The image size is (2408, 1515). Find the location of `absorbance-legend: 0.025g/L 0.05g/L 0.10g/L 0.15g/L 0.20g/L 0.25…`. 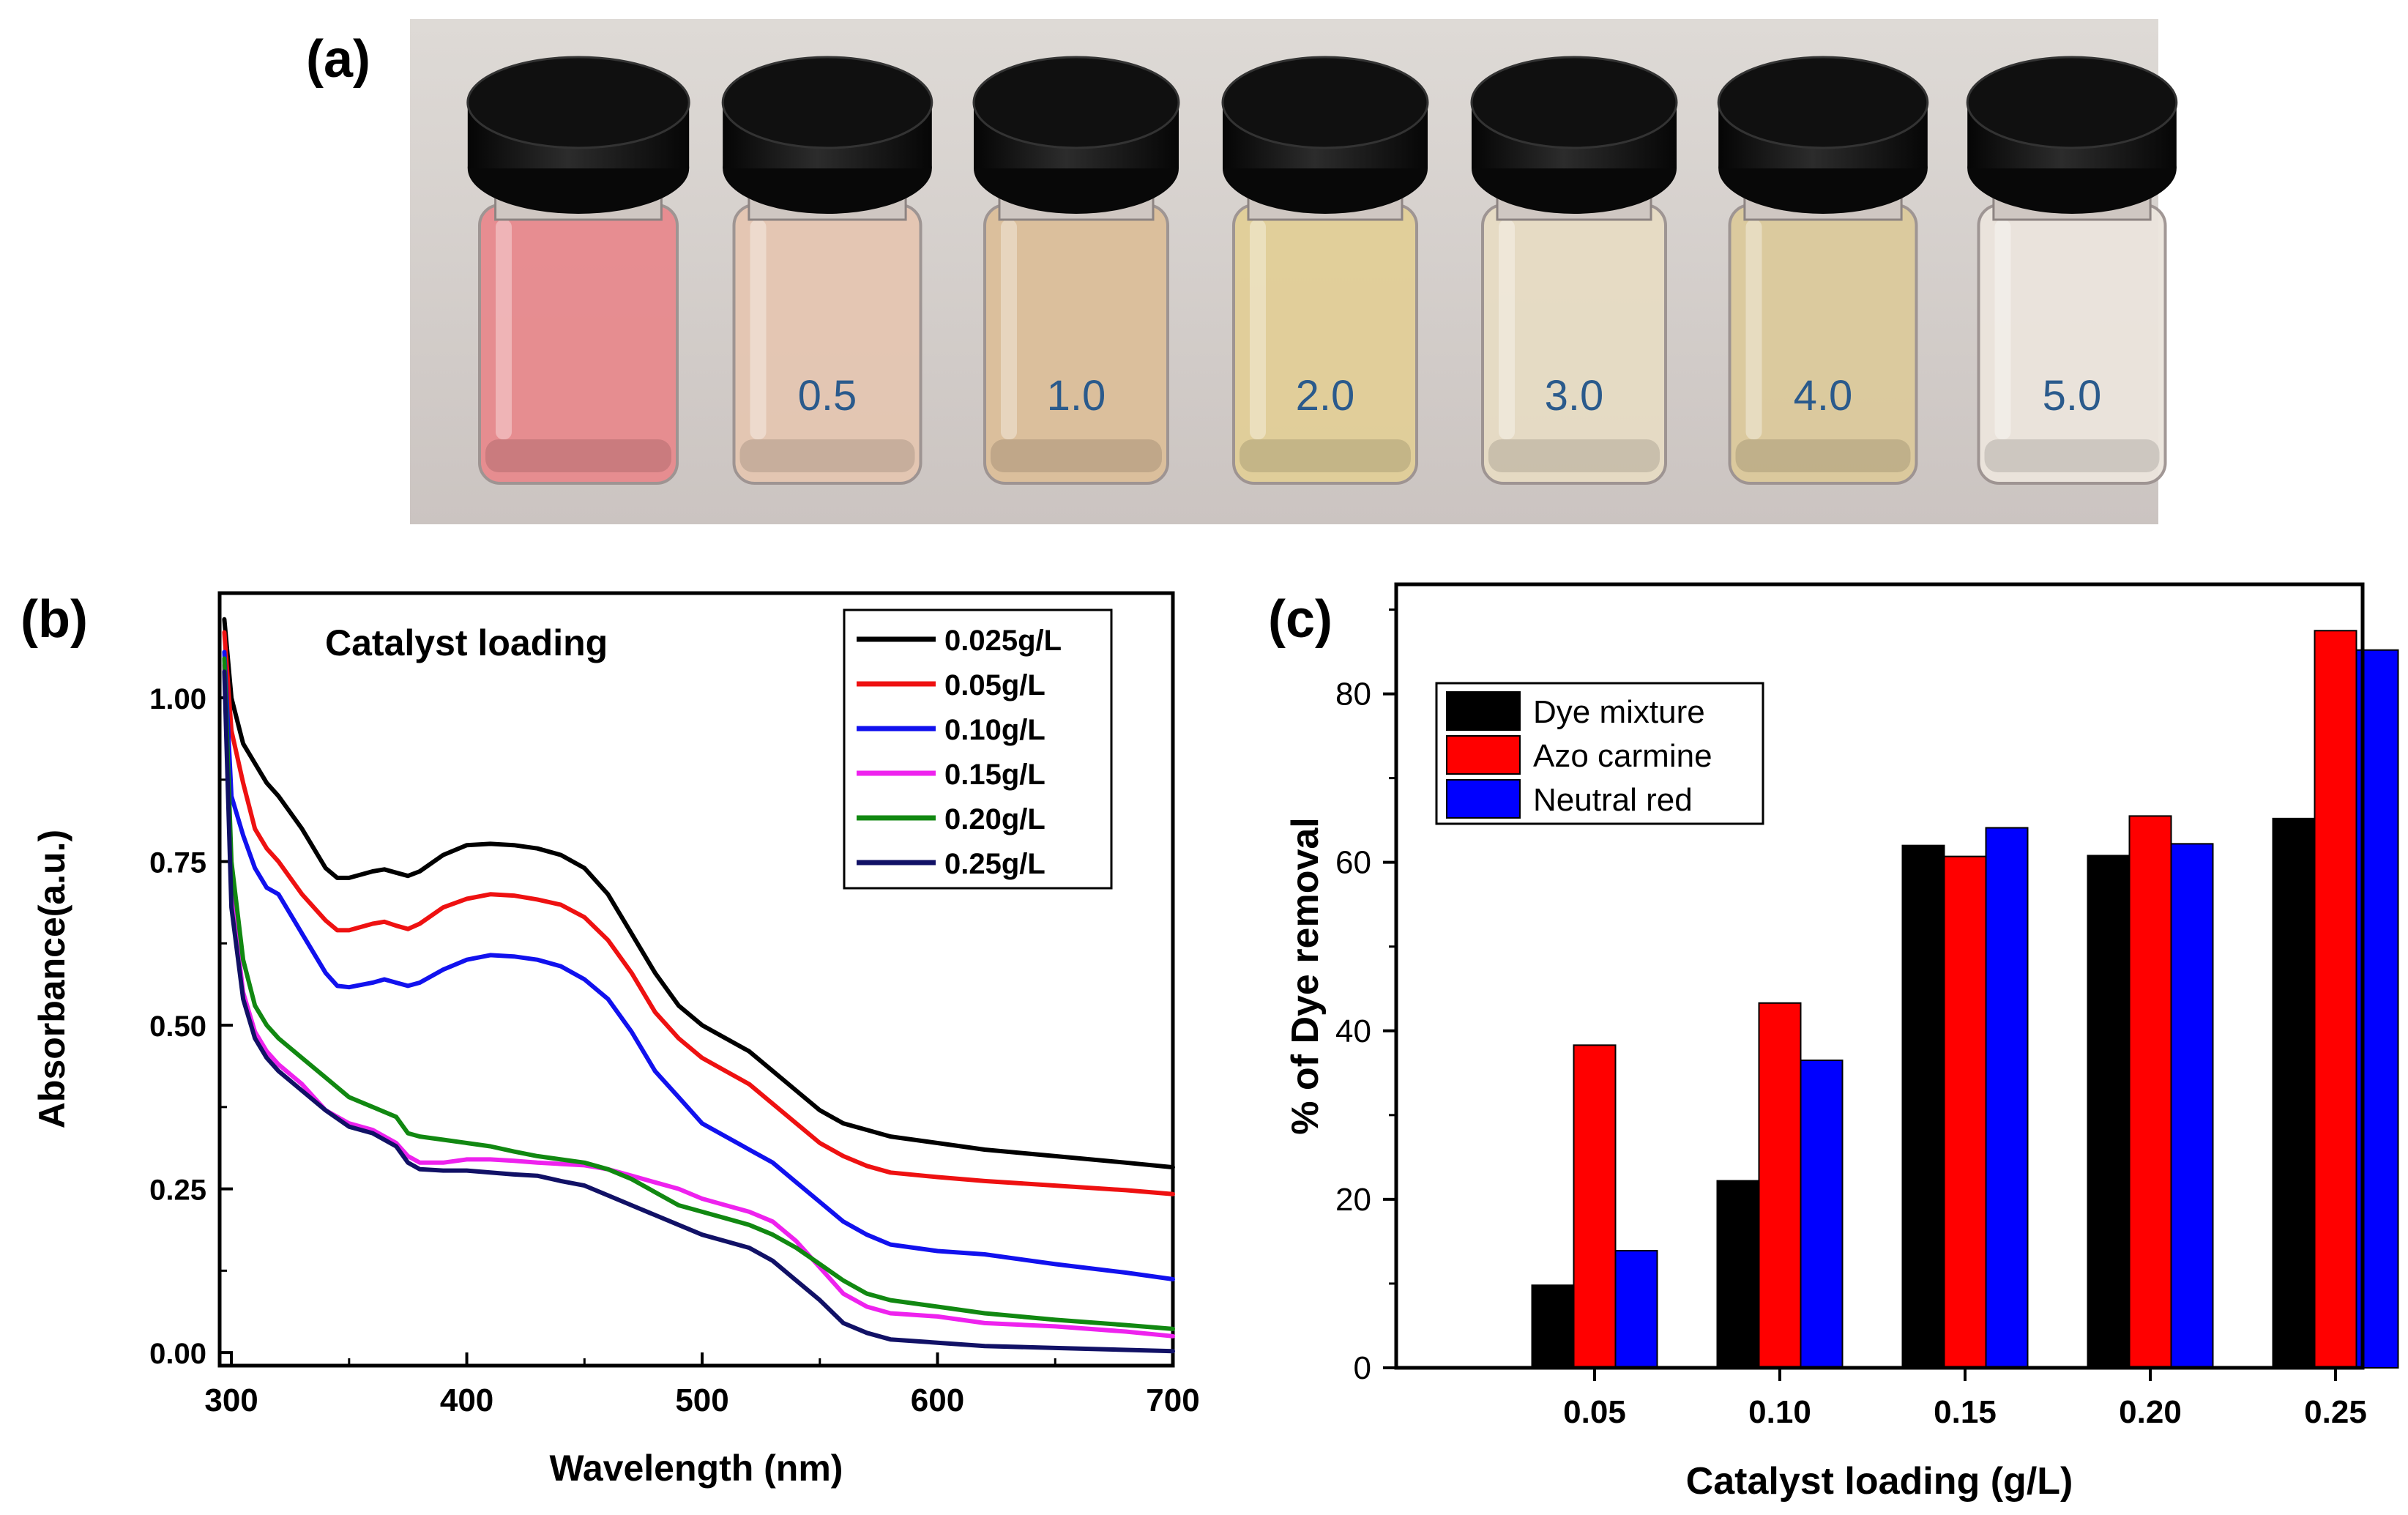

absorbance-legend: 0.025g/L 0.05g/L 0.10g/L 0.15g/L 0.20g/L 0.25… is located at coordinates (978, 749).